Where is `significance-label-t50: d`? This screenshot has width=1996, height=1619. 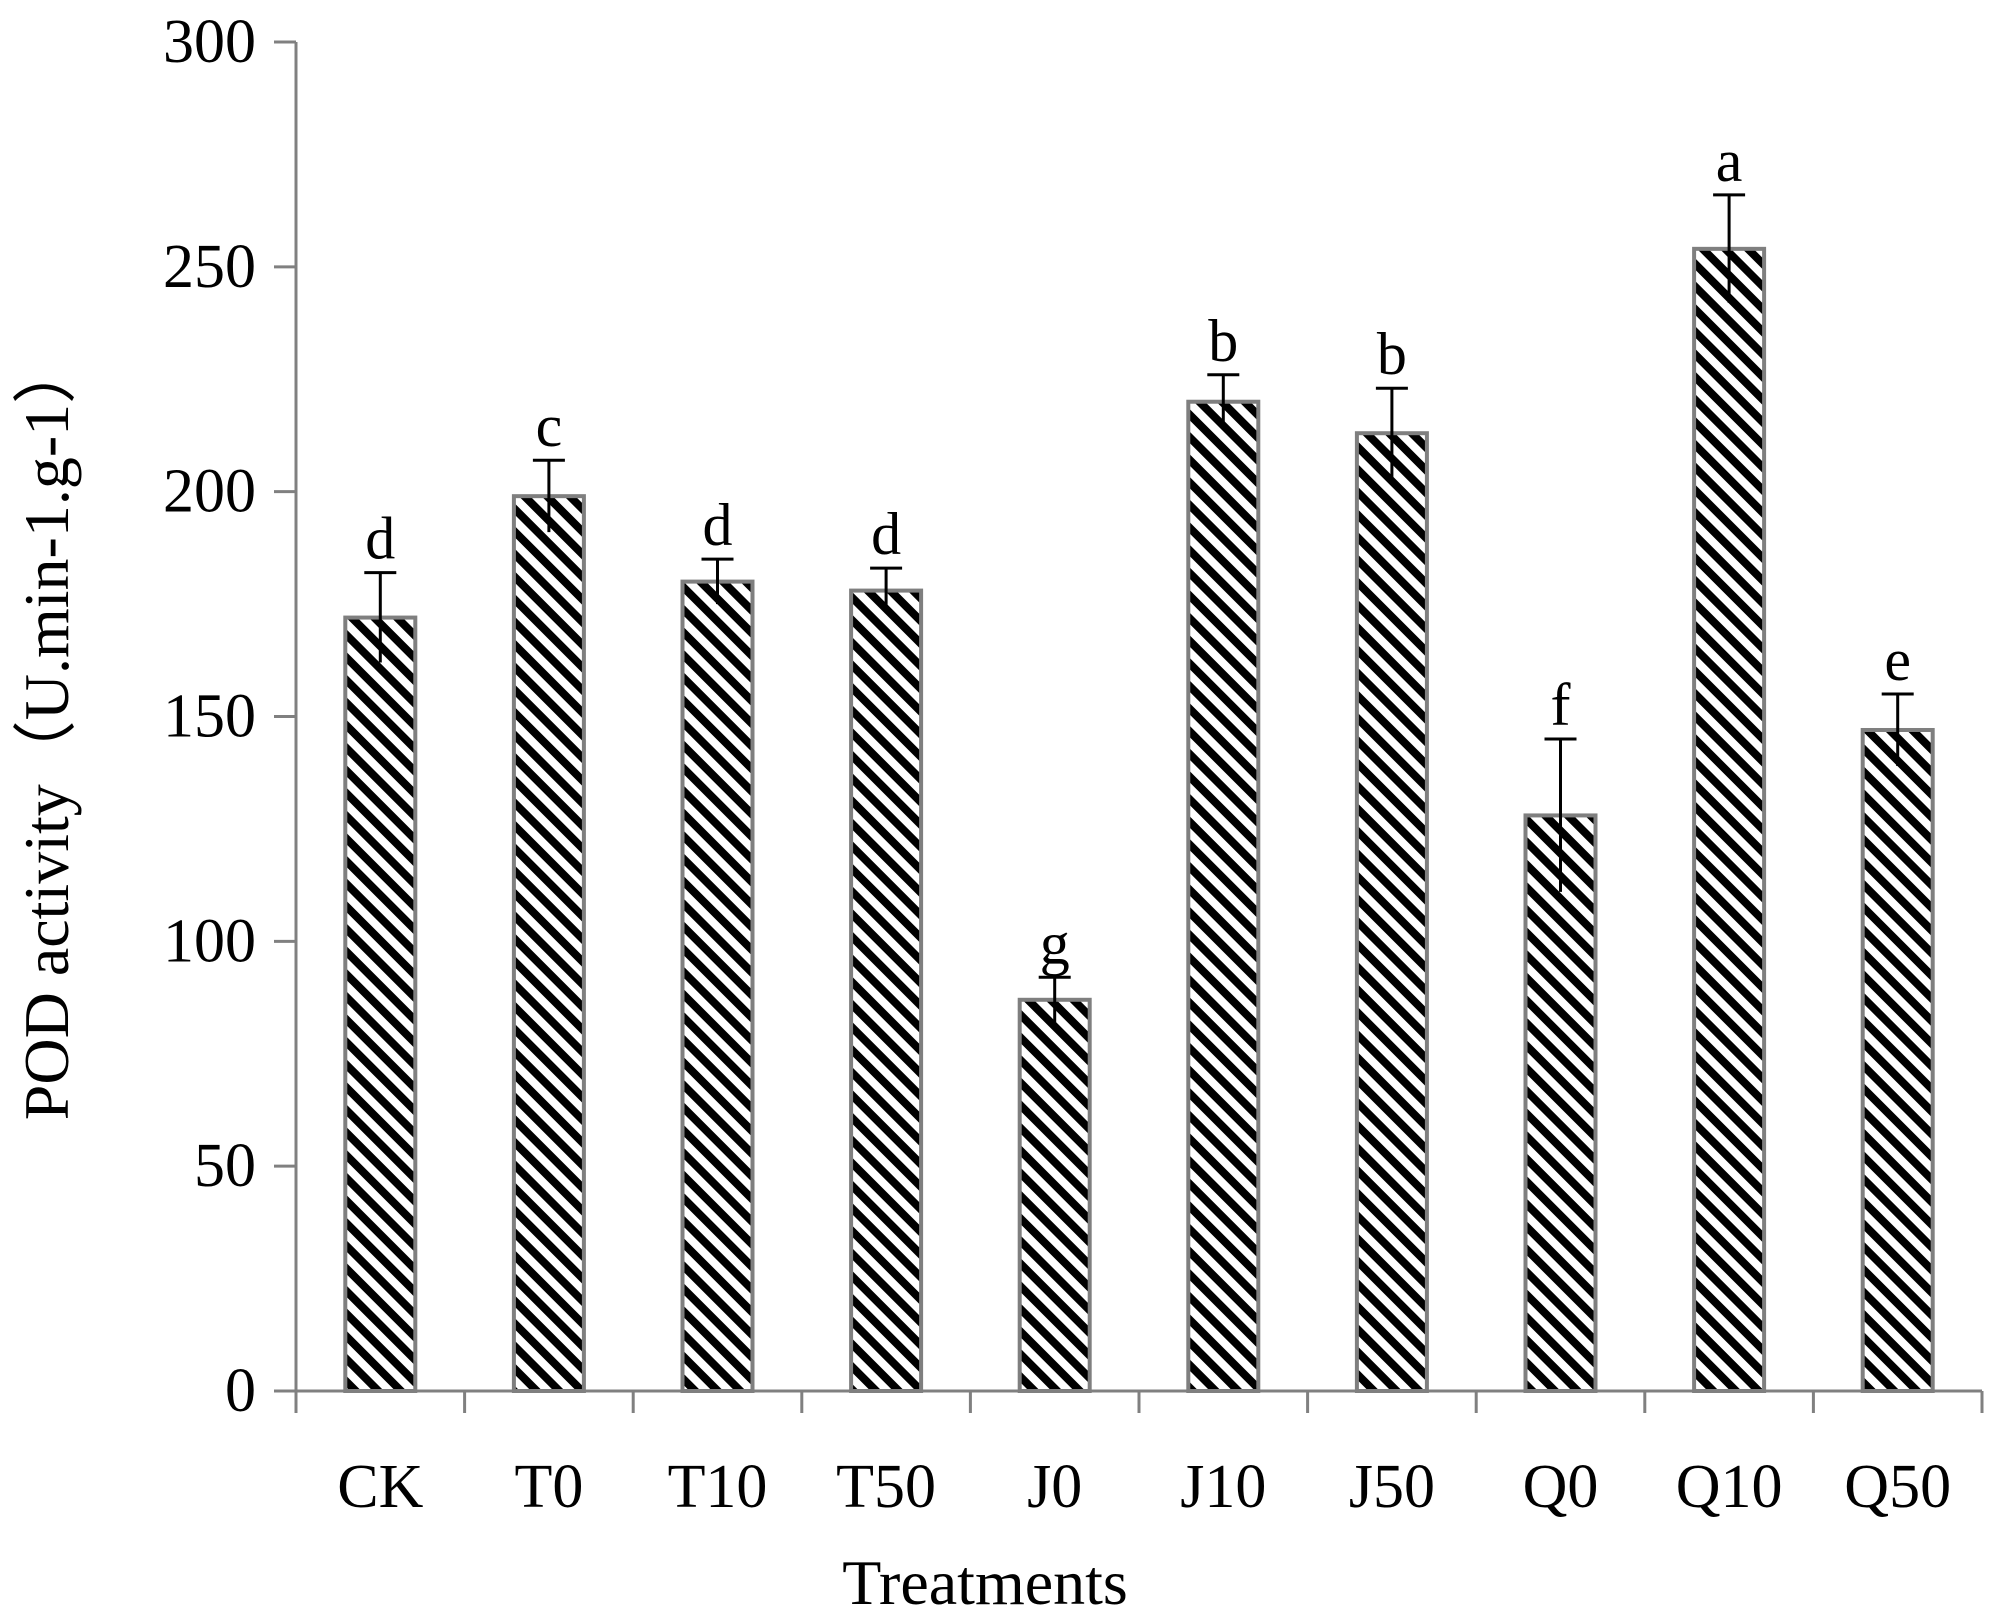
significance-label-t50: d is located at coordinates (886, 534).